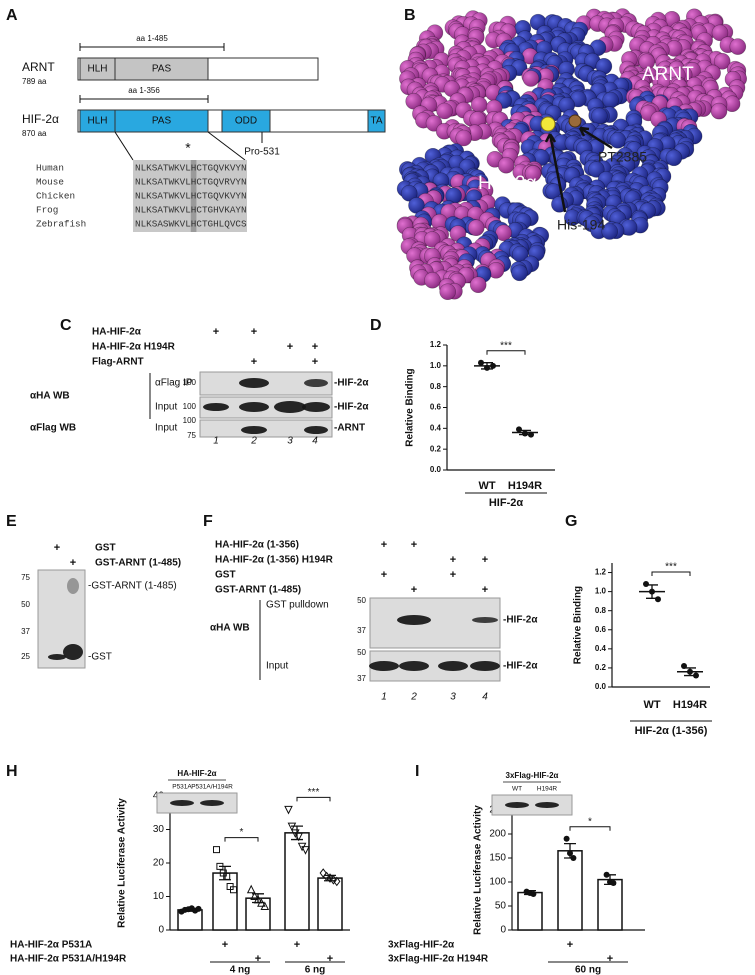 The image size is (755, 975). I want to click on rule, so click(124, 146).